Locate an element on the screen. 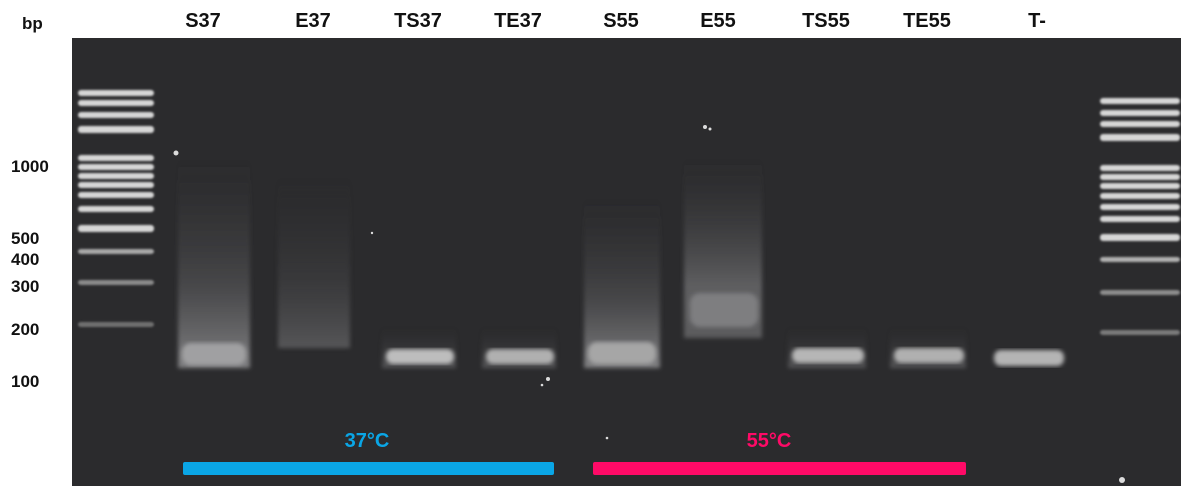  size-label-400: 400 is located at coordinates (25, 259).